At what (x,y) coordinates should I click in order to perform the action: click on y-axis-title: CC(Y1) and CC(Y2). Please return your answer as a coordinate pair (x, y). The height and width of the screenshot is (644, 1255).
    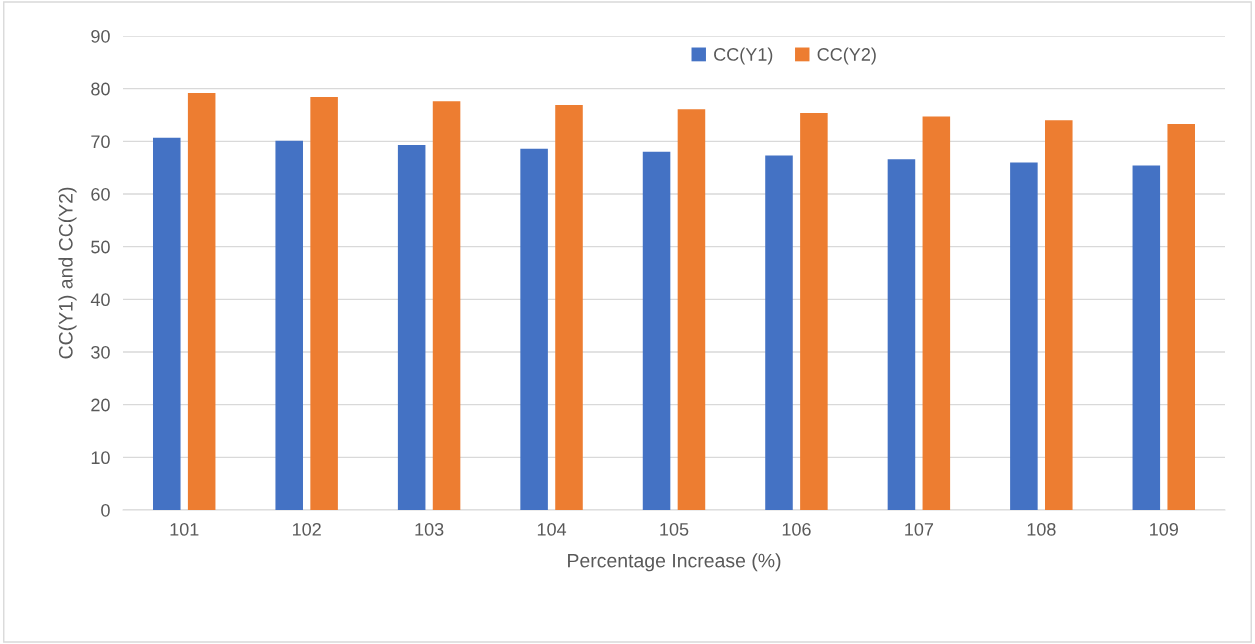
    Looking at the image, I should click on (67, 273).